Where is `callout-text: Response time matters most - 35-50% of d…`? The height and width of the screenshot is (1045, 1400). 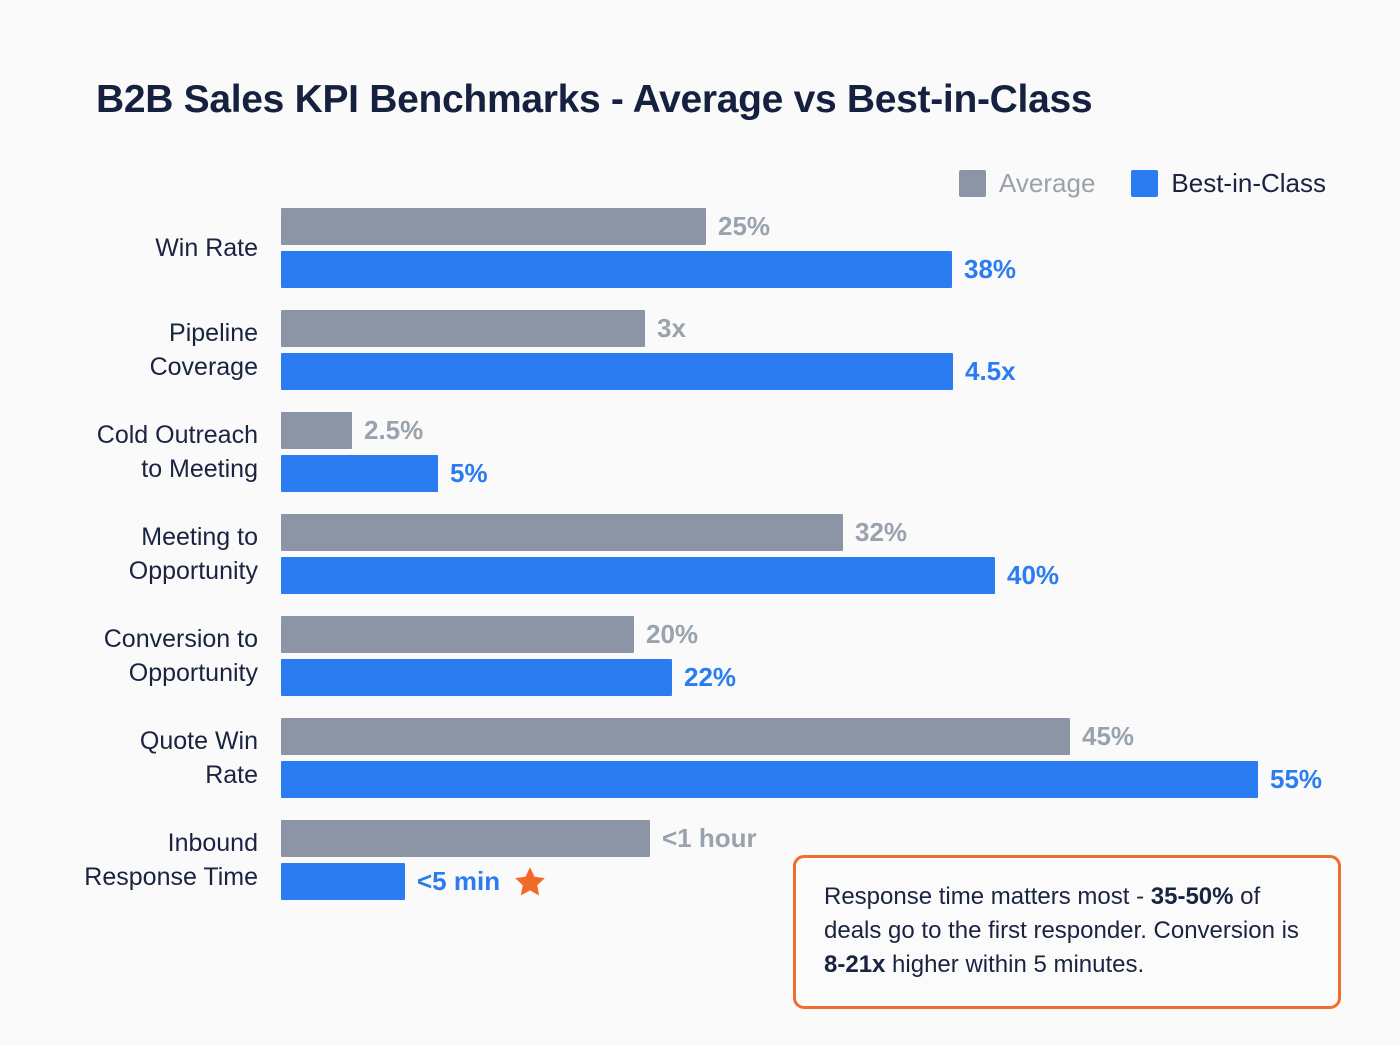 callout-text: Response time matters most - 35-50% of d… is located at coordinates (1068, 931).